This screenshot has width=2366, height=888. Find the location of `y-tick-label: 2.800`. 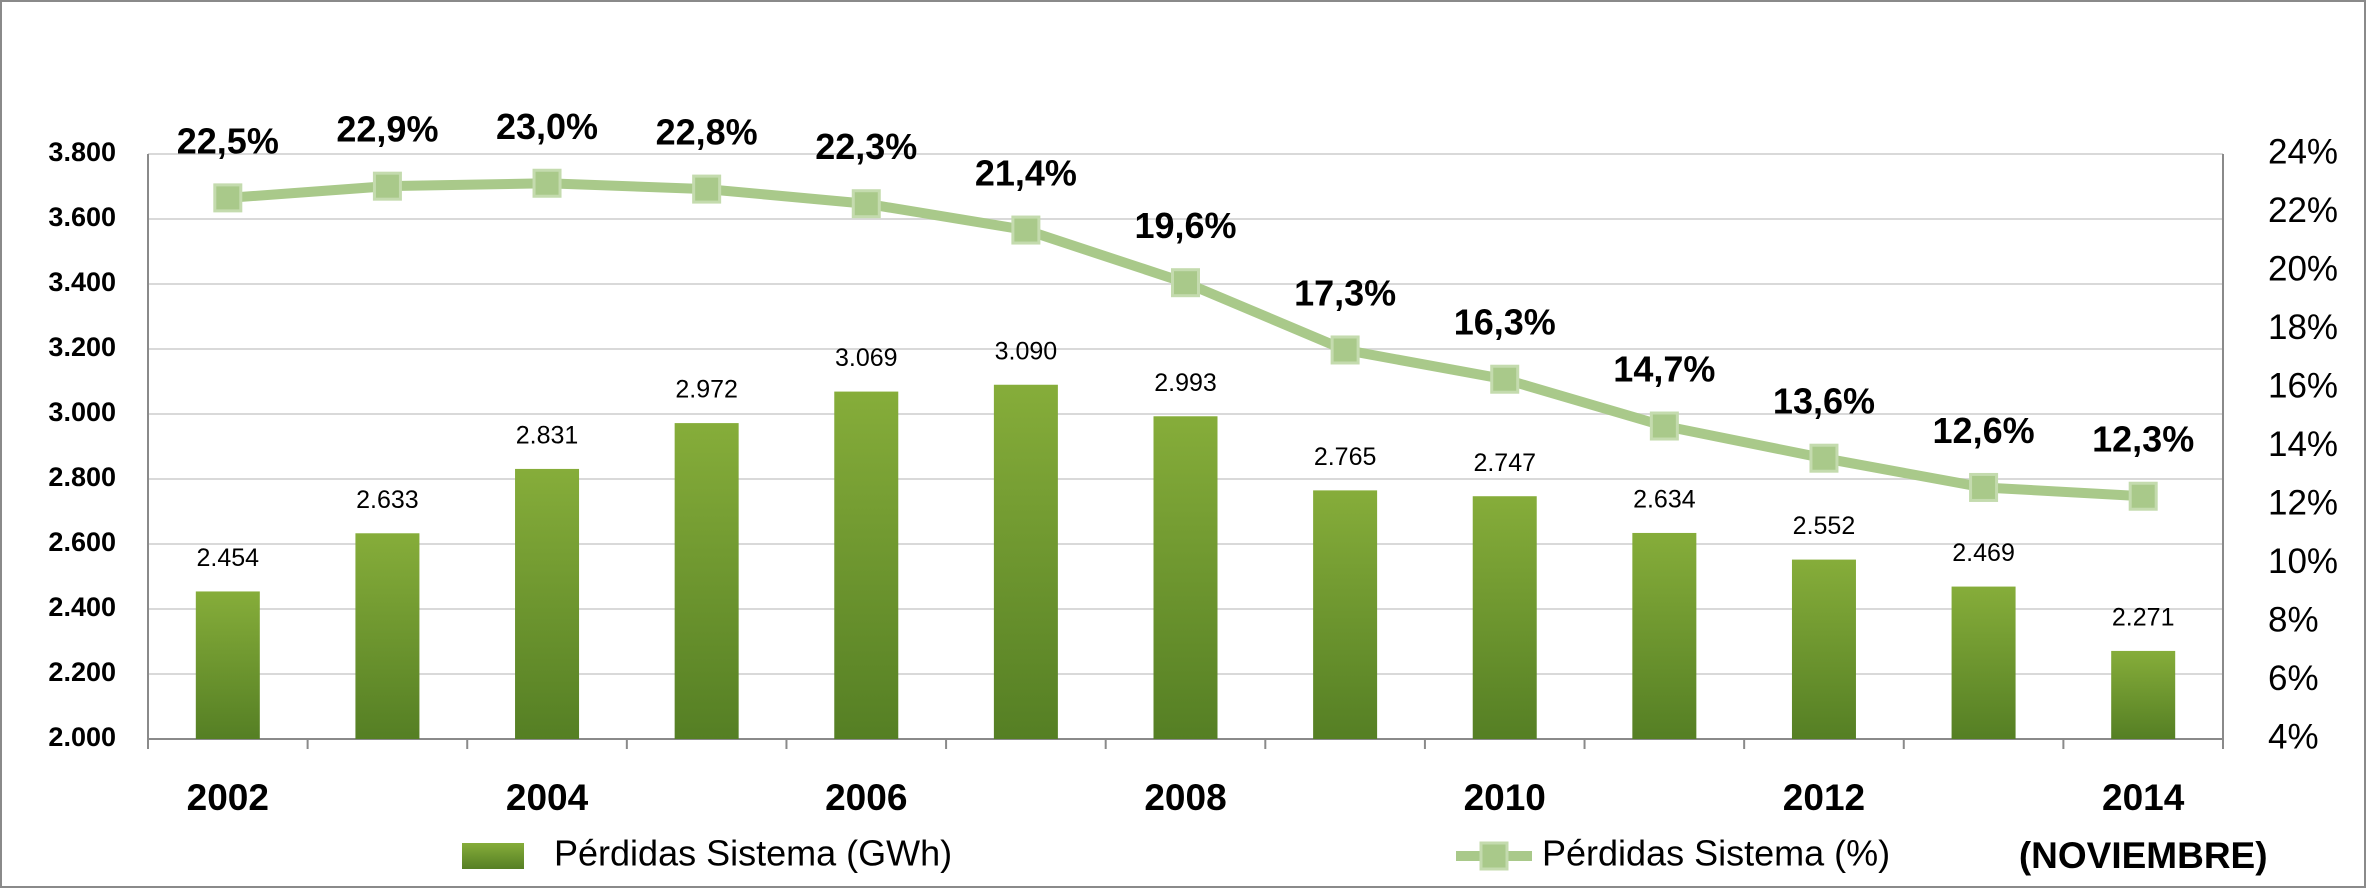

y-tick-label: 2.800 is located at coordinates (82, 477).